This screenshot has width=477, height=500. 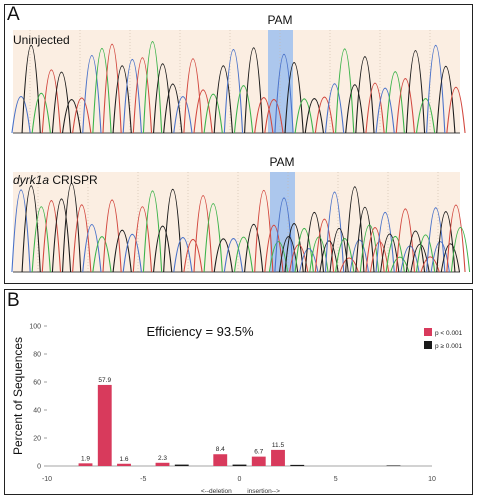 I want to click on insertion-direction-label: insertion-->, so click(x=263, y=491).